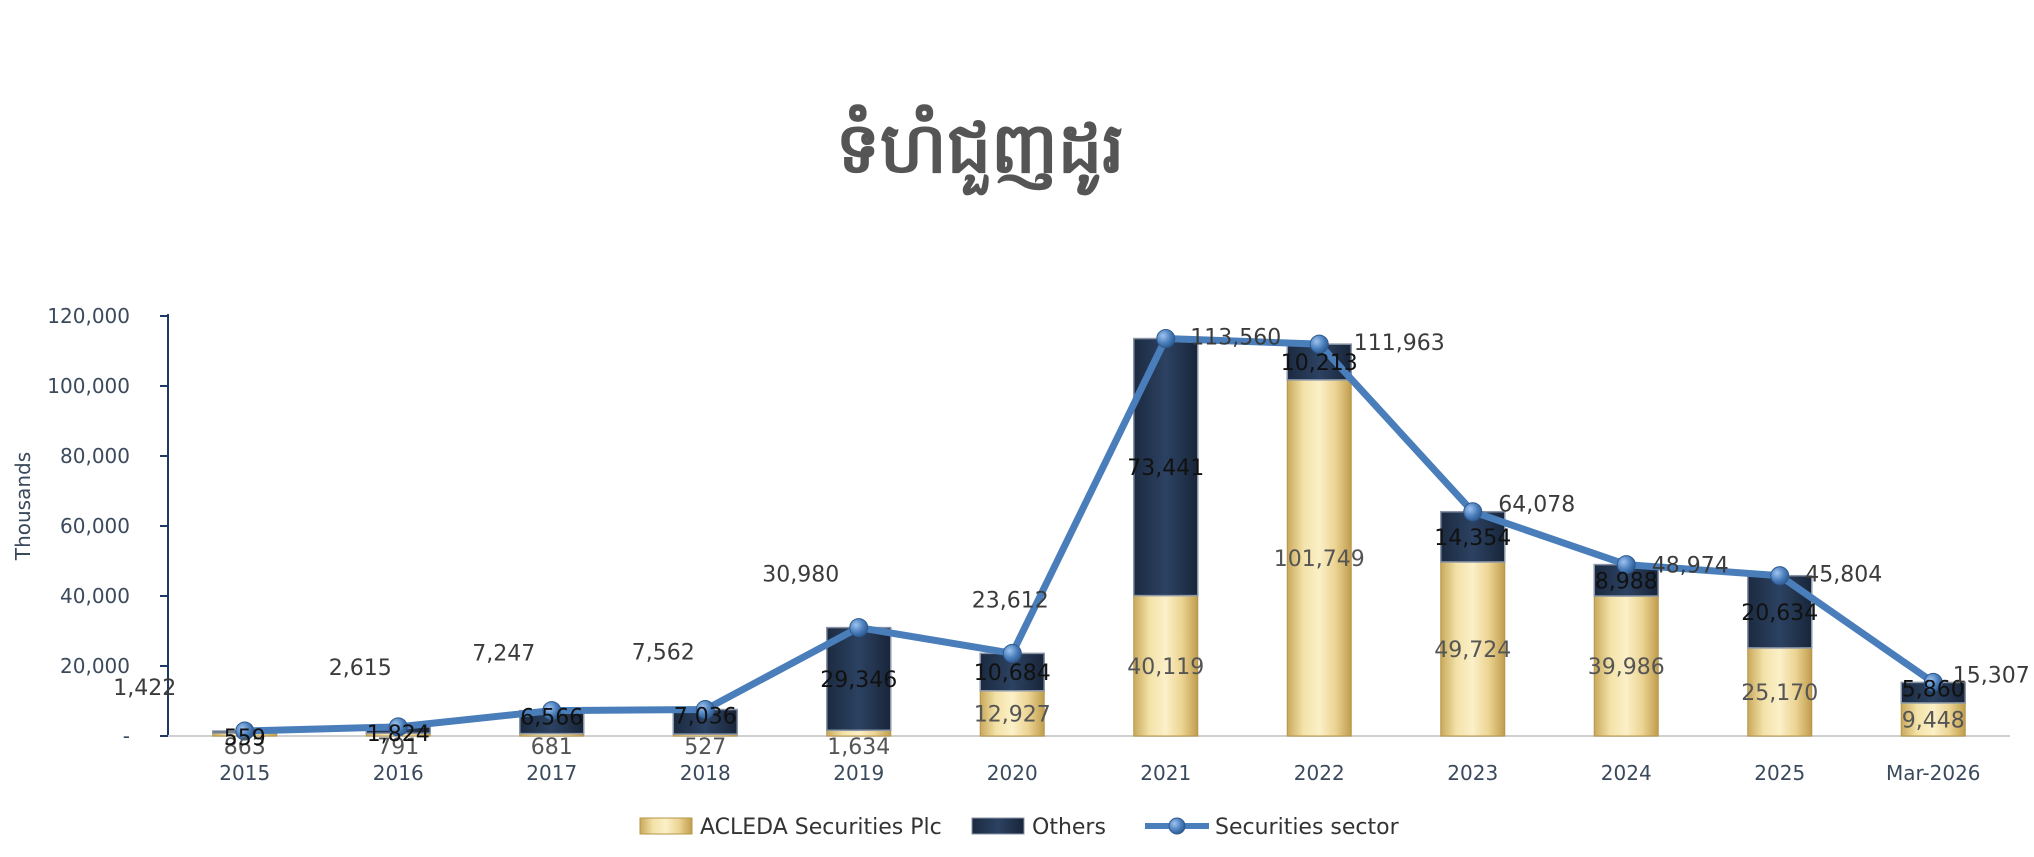 The height and width of the screenshot is (857, 2034). Describe the element at coordinates (95, 596) in the screenshot. I see `y-tick-label: 40,000` at that location.